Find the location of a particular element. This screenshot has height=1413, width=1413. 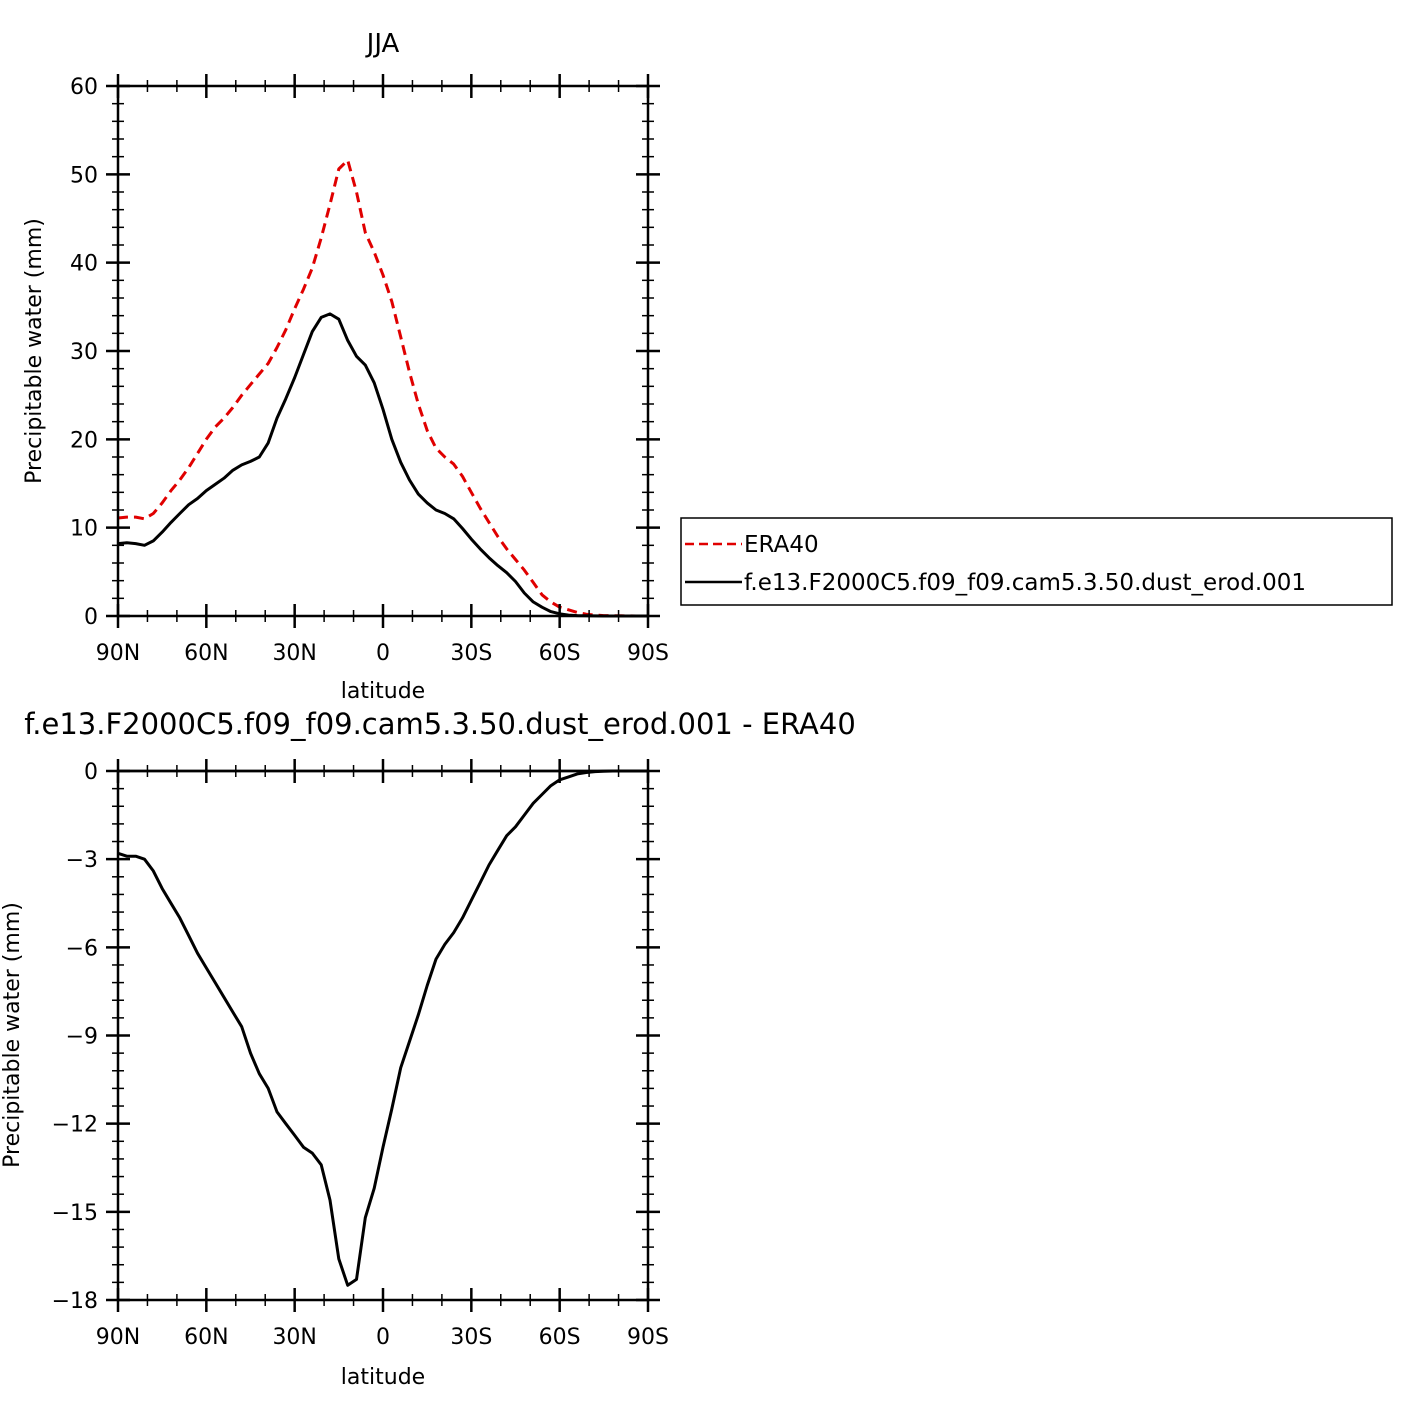

panel2-x-tick-label: 0 is located at coordinates (383, 1337).